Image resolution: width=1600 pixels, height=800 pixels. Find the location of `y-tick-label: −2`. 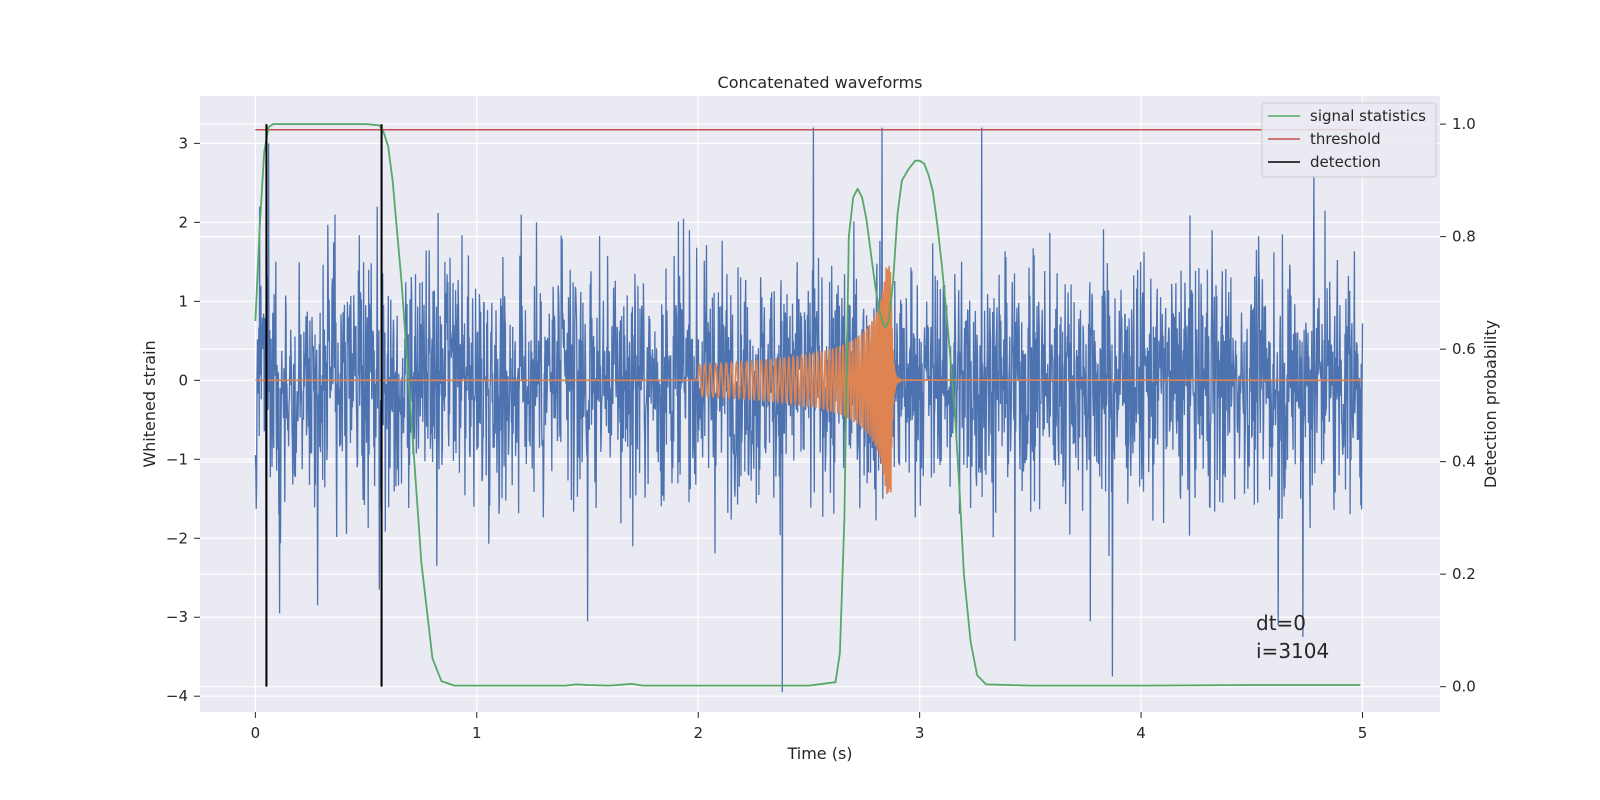

y-tick-label: −2 is located at coordinates (177, 538).